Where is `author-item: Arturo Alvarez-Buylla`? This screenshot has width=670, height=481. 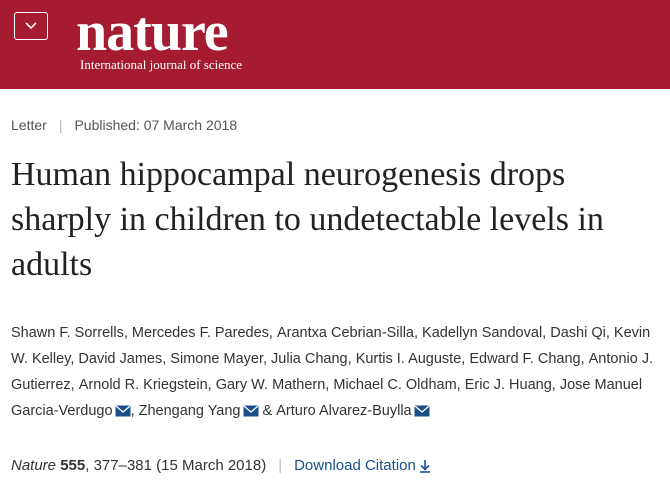
author-item: Arturo Alvarez-Buylla is located at coordinates (353, 411).